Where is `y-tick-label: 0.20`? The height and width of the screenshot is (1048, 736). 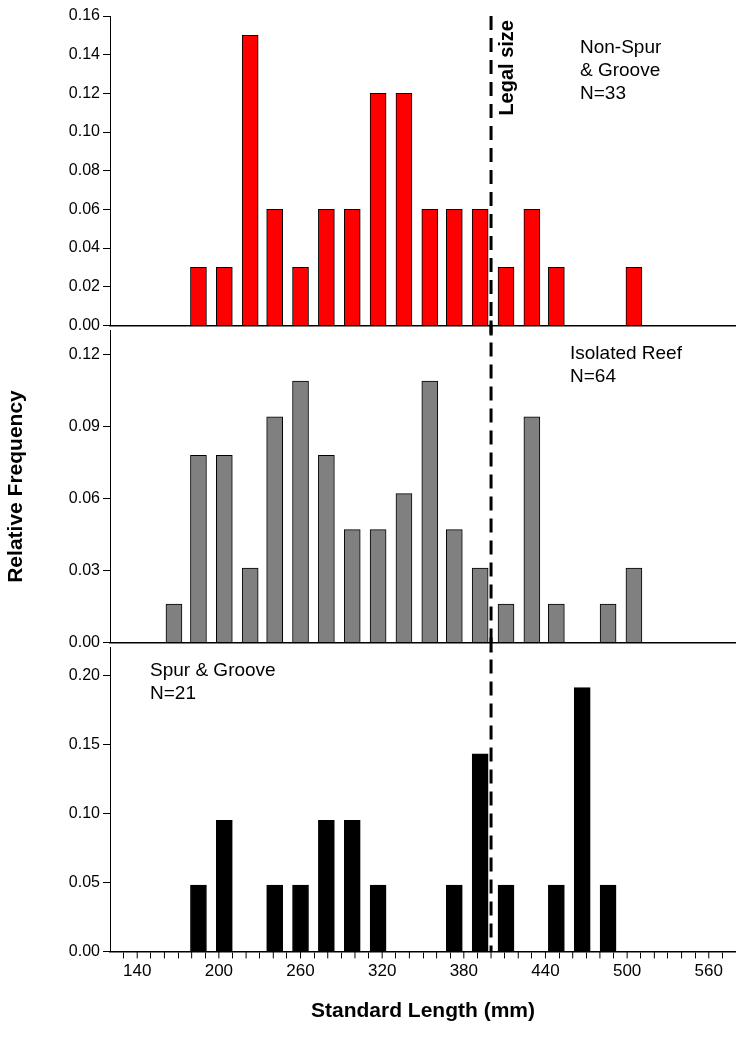
y-tick-label: 0.20 is located at coordinates (84, 674).